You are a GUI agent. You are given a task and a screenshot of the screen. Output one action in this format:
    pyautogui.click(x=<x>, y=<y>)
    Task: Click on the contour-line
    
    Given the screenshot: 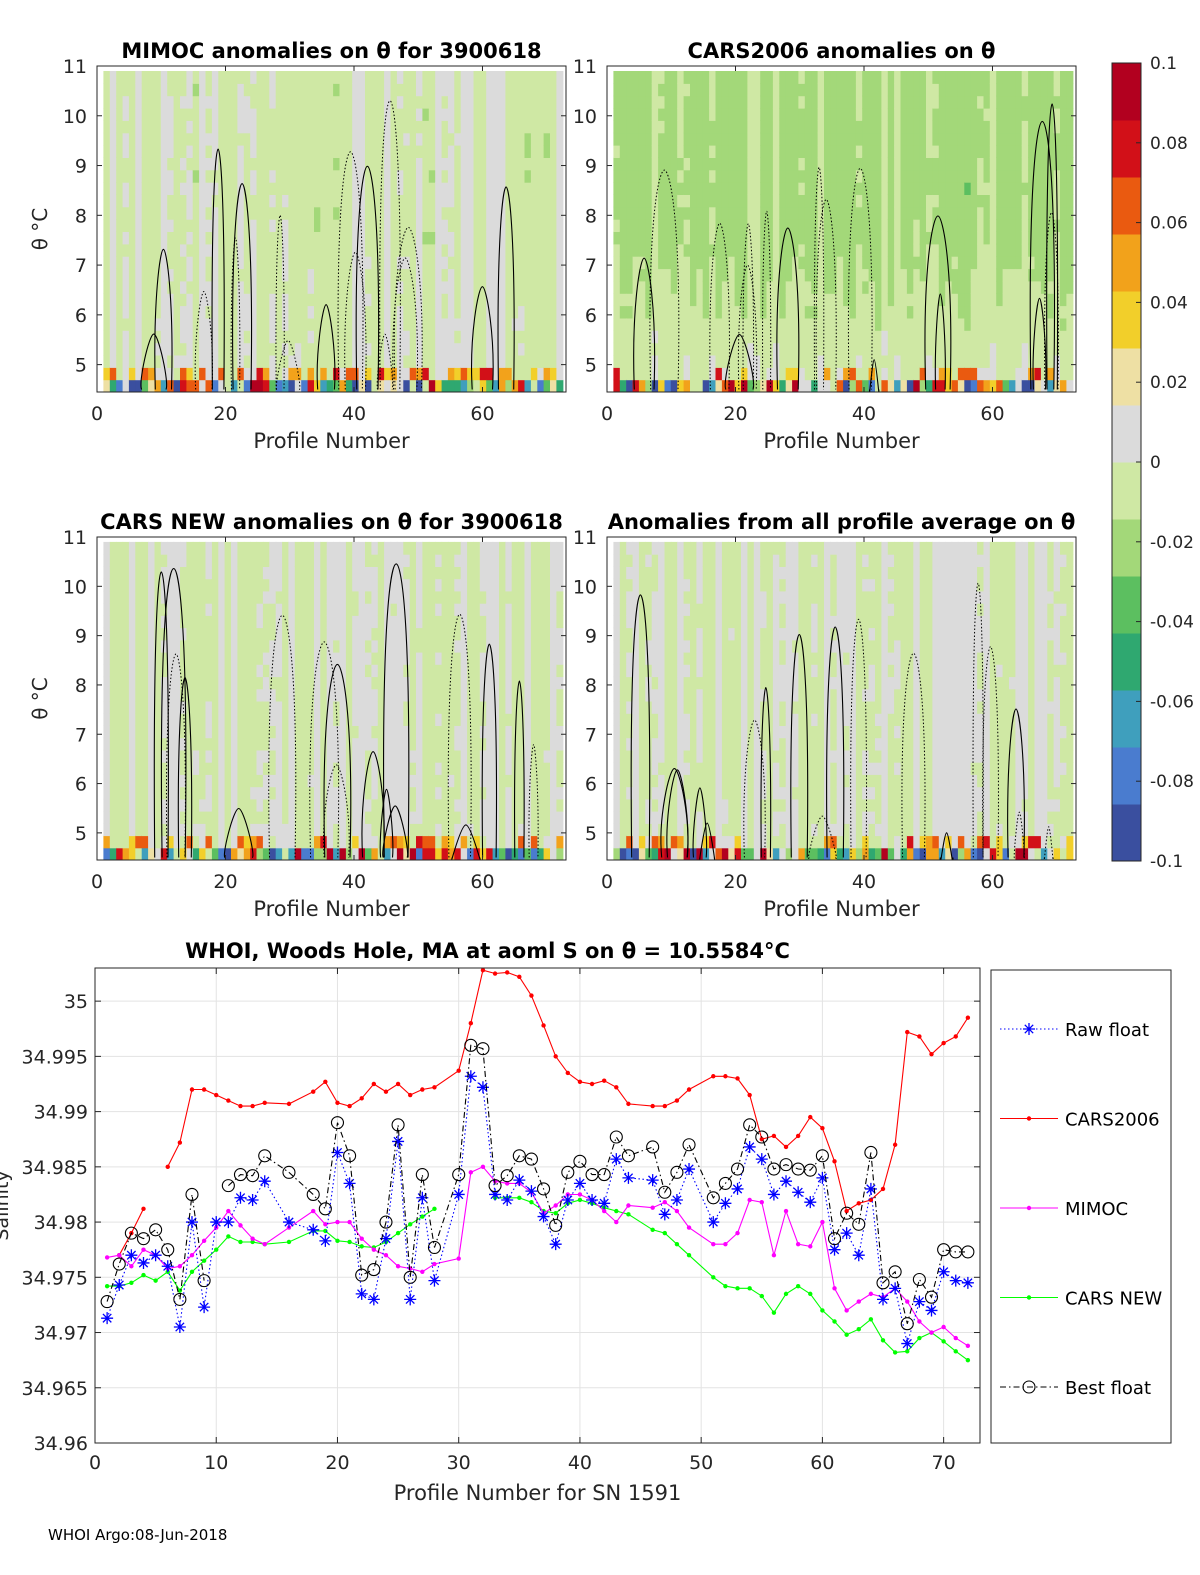 What is the action you would take?
    pyautogui.click(x=644, y=323)
    